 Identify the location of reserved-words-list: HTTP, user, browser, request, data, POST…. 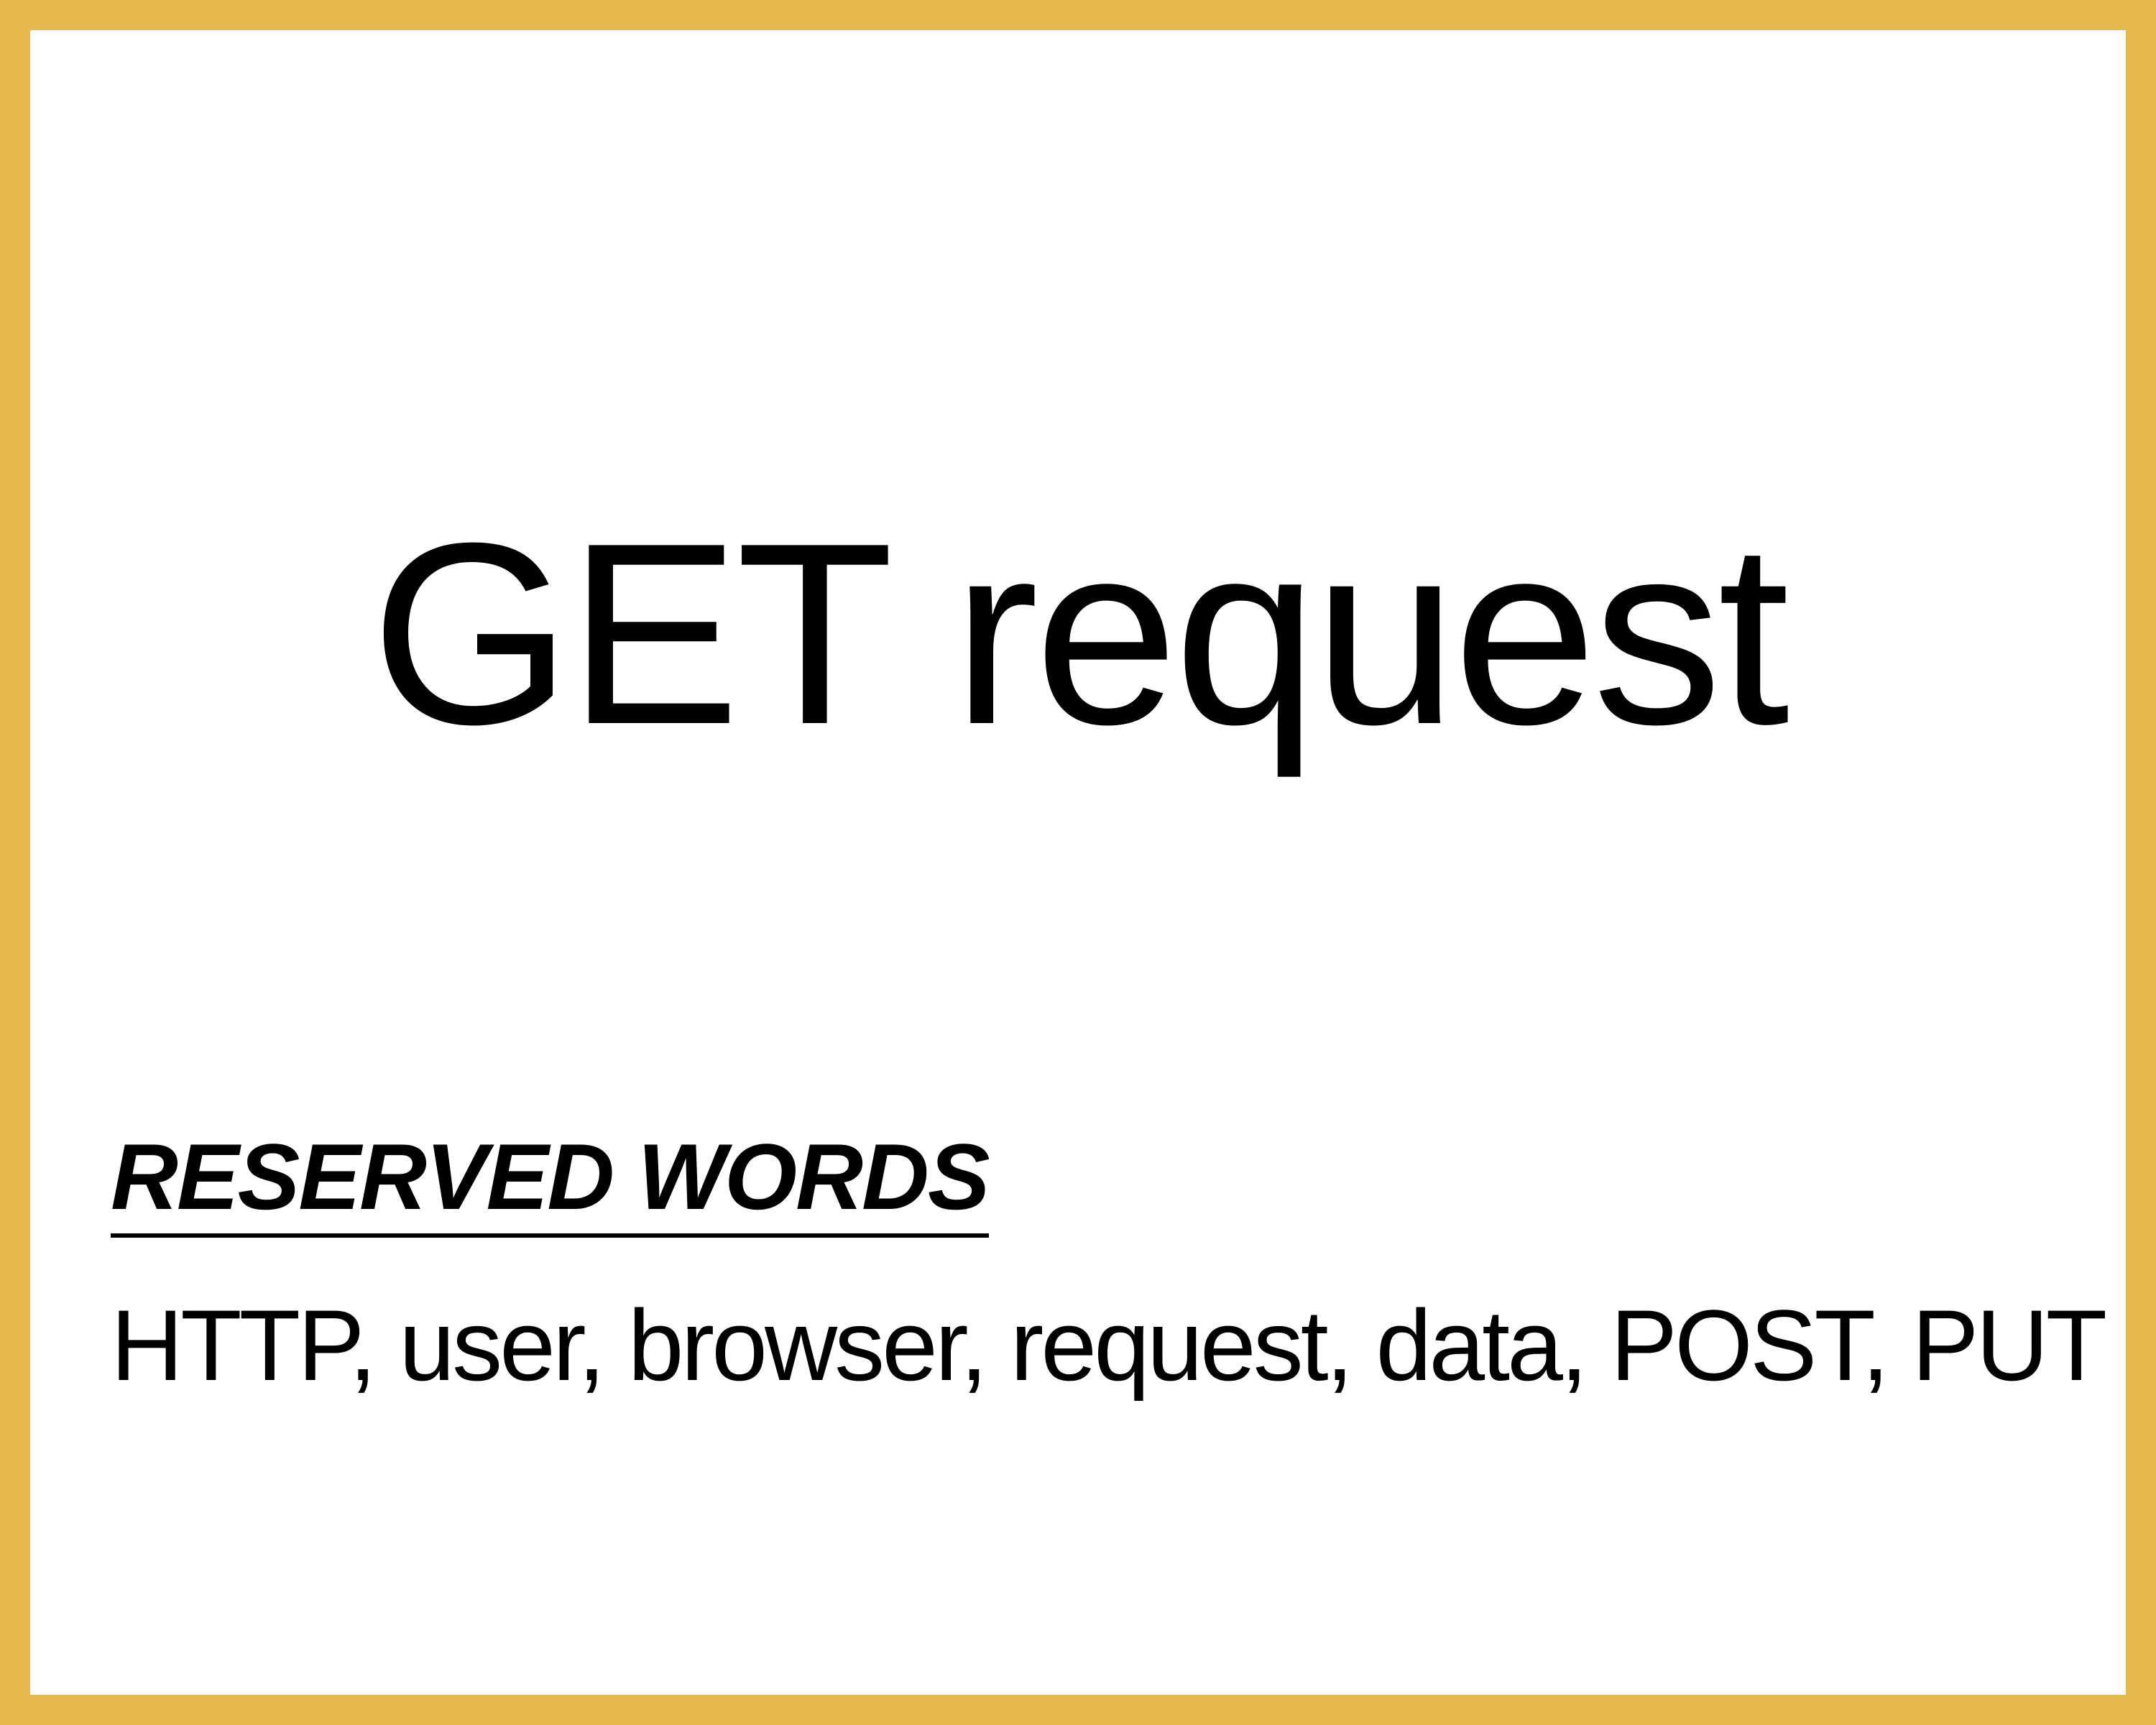
(1109, 1345).